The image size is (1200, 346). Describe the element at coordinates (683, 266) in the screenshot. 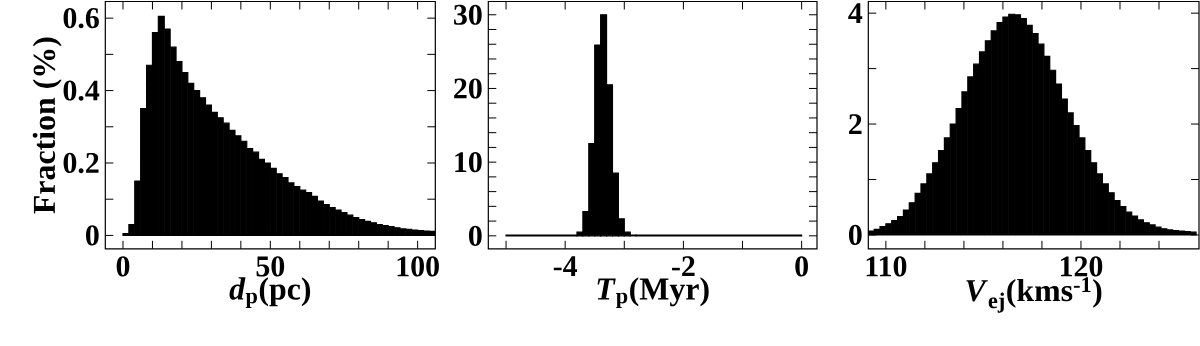

I see `x-tick-label: -2` at that location.